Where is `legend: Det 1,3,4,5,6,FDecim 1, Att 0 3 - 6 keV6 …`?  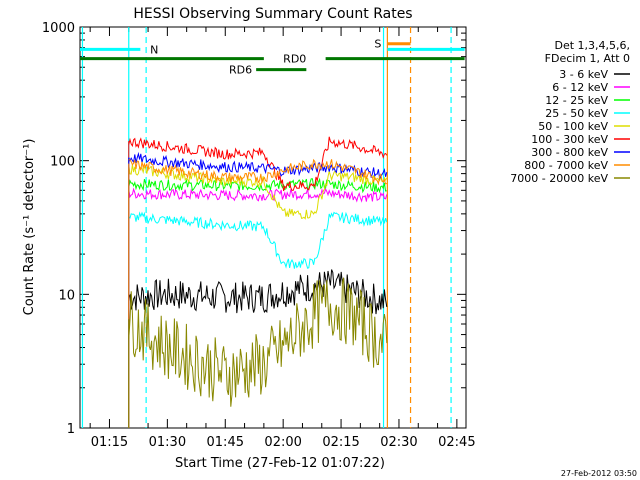
legend: Det 1,3,4,5,6,FDecim 1, Att 0 3 - 6 keV6 … is located at coordinates (570, 112).